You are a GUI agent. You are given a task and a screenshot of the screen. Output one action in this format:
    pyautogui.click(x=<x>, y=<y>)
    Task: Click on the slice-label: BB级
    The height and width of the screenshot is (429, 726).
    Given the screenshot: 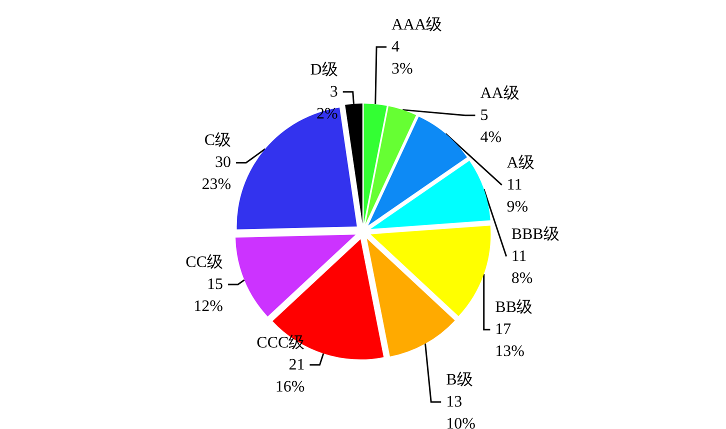 What is the action you would take?
    pyautogui.click(x=514, y=307)
    